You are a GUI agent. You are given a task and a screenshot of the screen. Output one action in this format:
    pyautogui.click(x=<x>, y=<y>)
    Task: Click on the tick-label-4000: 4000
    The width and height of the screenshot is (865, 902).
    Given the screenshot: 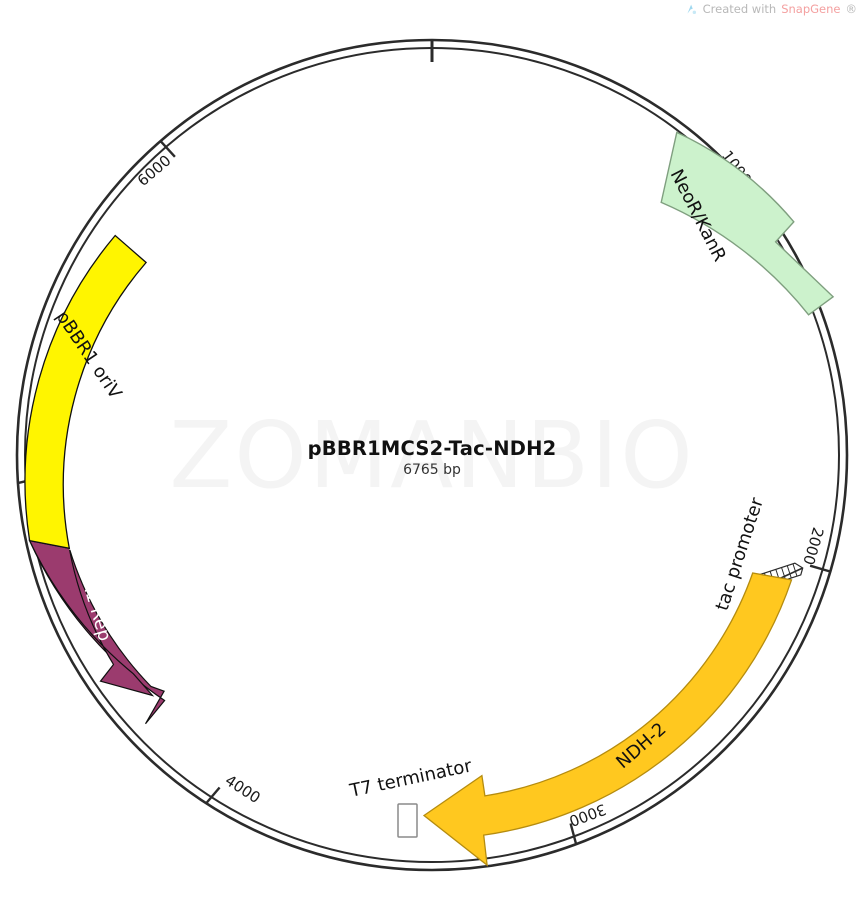 What is the action you would take?
    pyautogui.click(x=243, y=789)
    